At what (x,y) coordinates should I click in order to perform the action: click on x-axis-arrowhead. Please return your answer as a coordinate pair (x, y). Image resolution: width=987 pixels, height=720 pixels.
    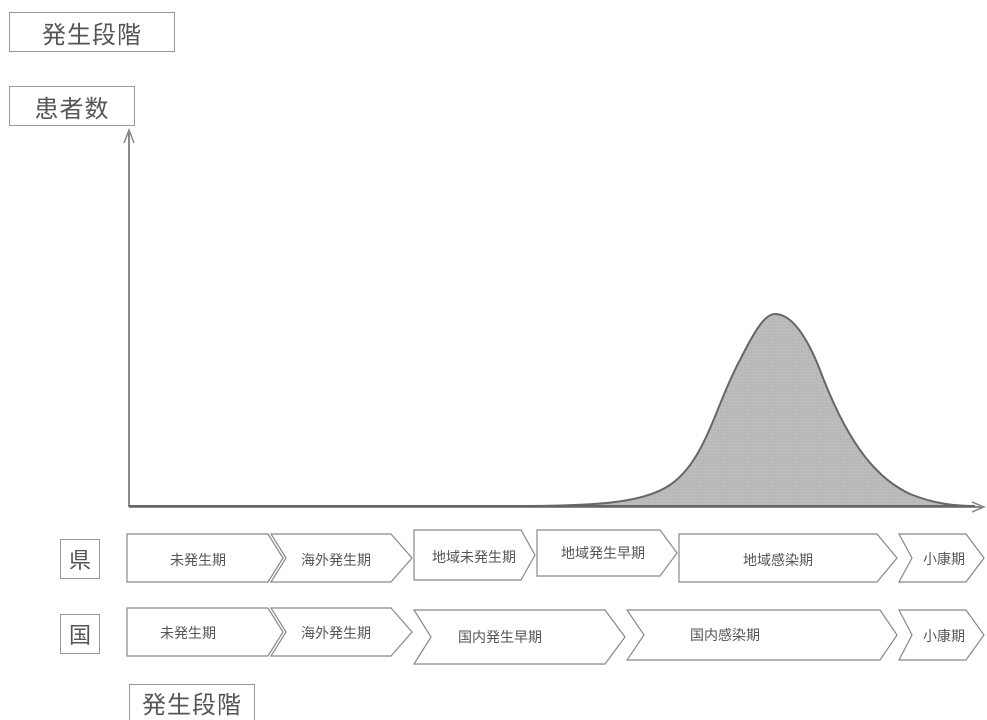
    Looking at the image, I should click on (978, 507).